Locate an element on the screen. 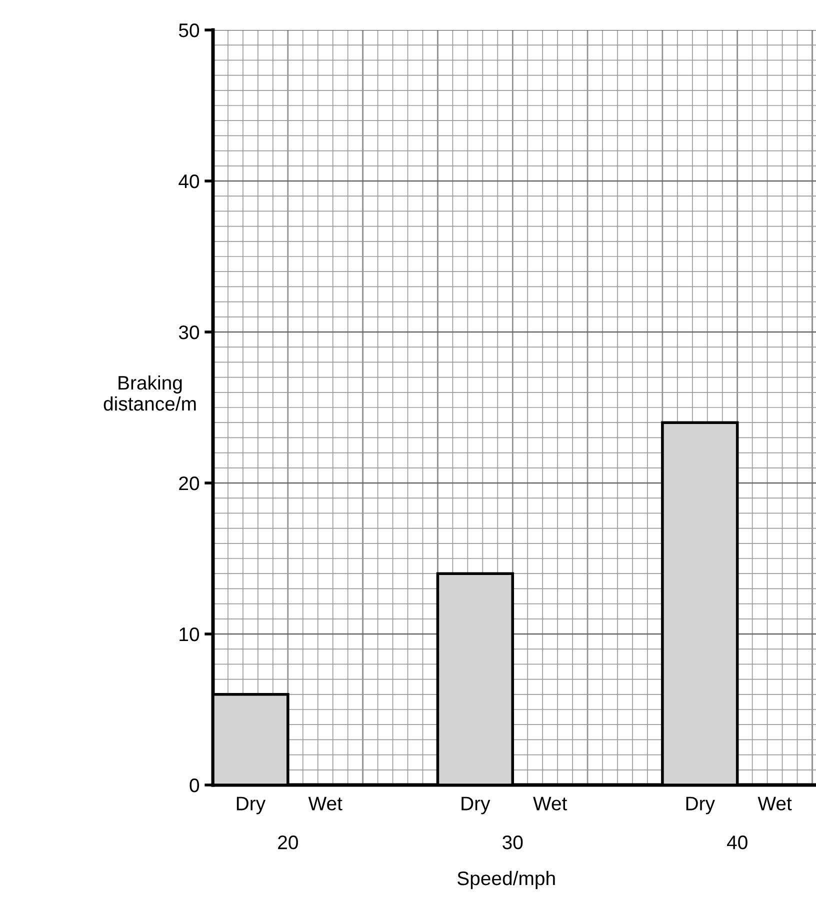 The width and height of the screenshot is (816, 924). y-tick-label: 30 is located at coordinates (189, 332).